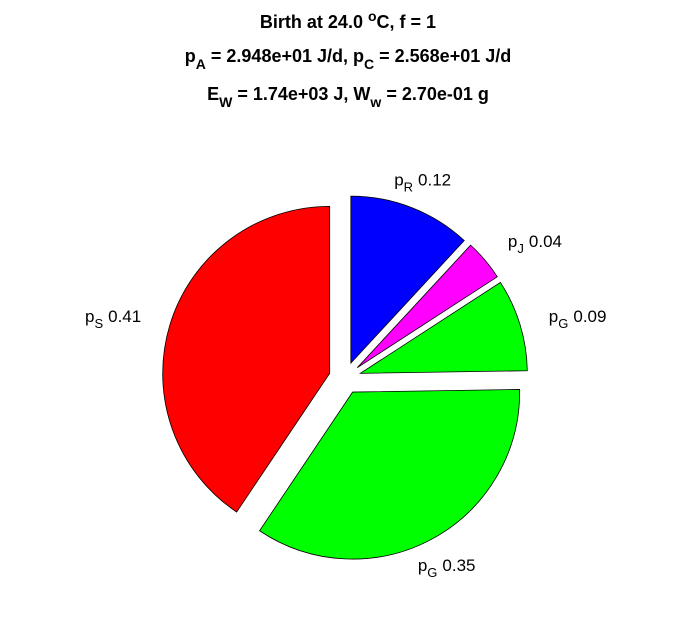  Describe the element at coordinates (458, 565) in the screenshot. I see `label-value: 0.35` at that location.